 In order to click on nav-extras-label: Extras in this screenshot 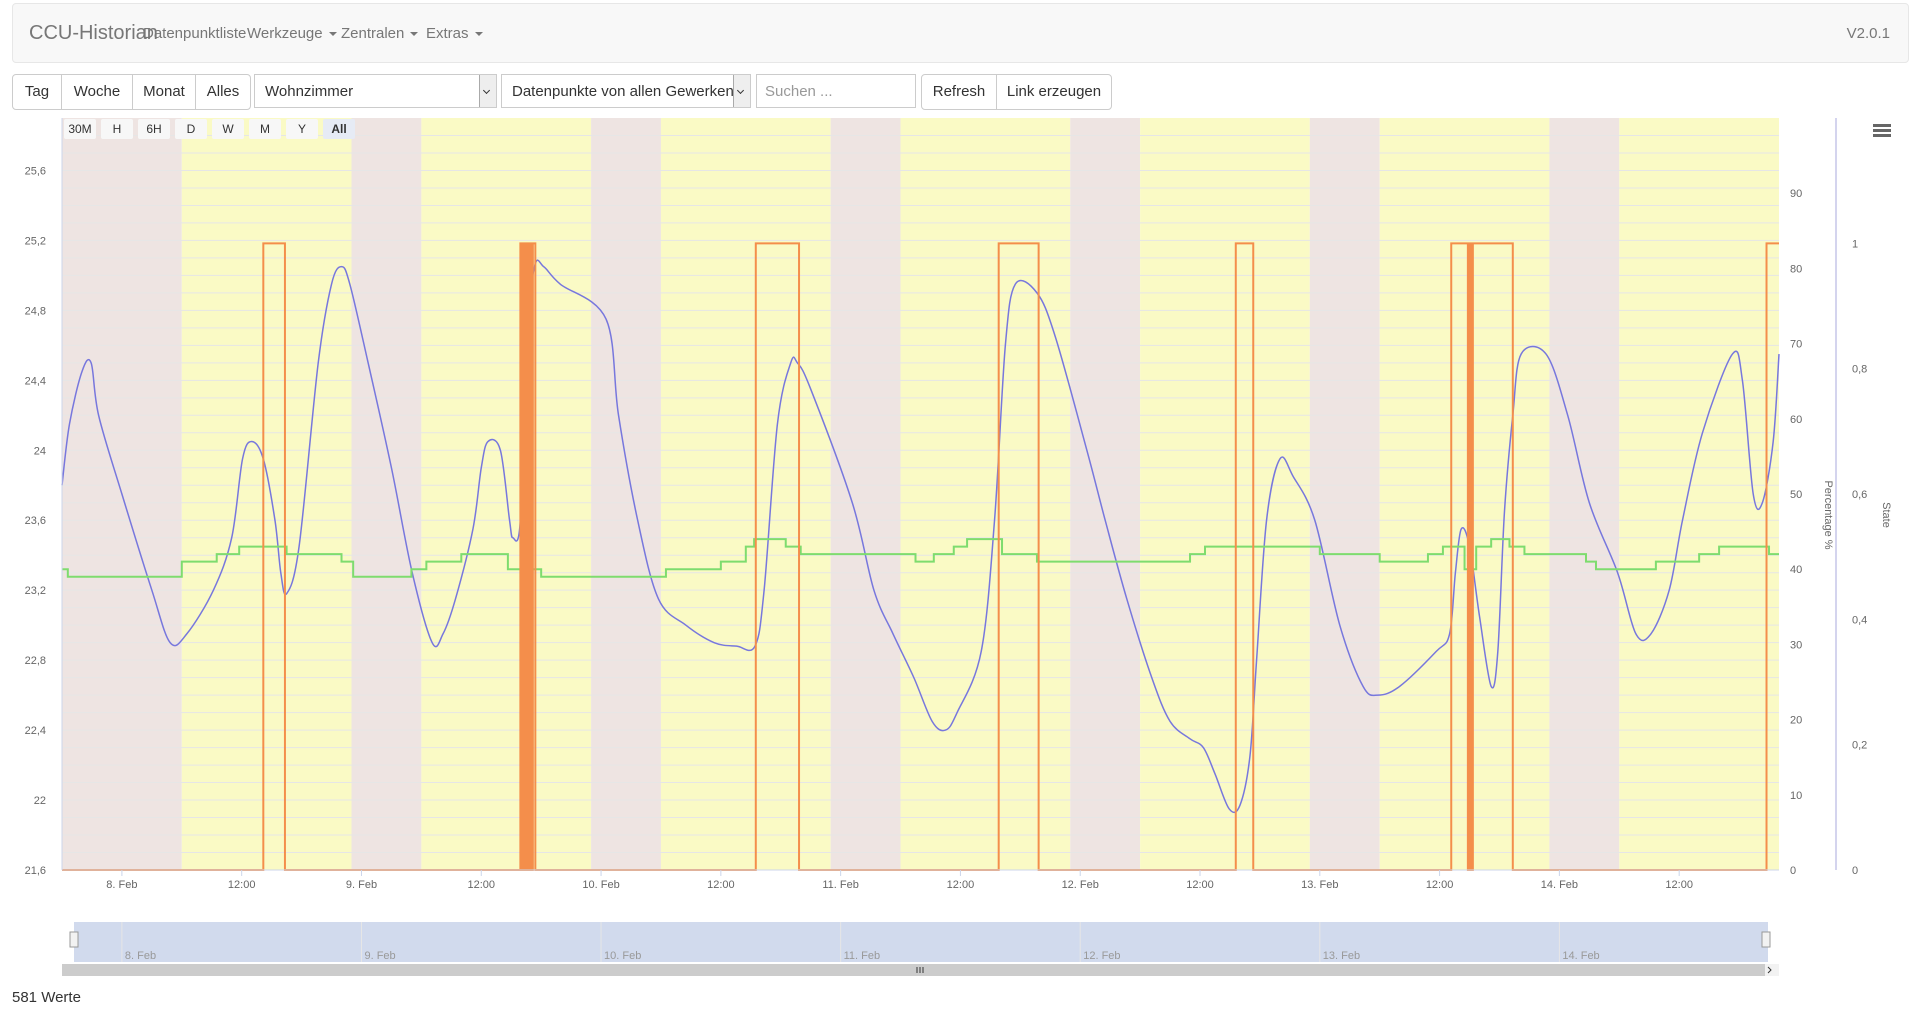, I will do `click(447, 33)`.